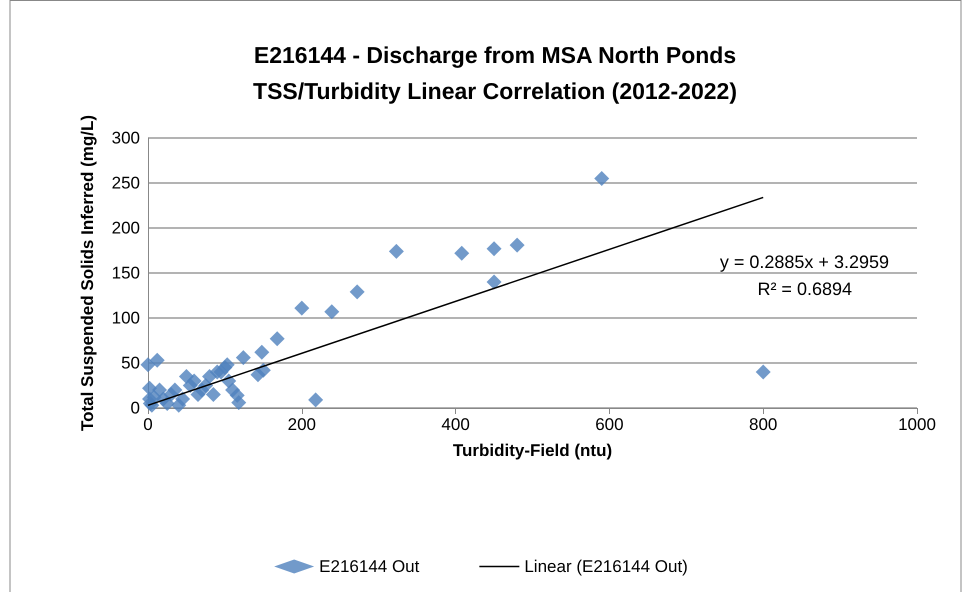 The width and height of the screenshot is (962, 592). What do you see at coordinates (126, 183) in the screenshot?
I see `y-tick-label: 250` at bounding box center [126, 183].